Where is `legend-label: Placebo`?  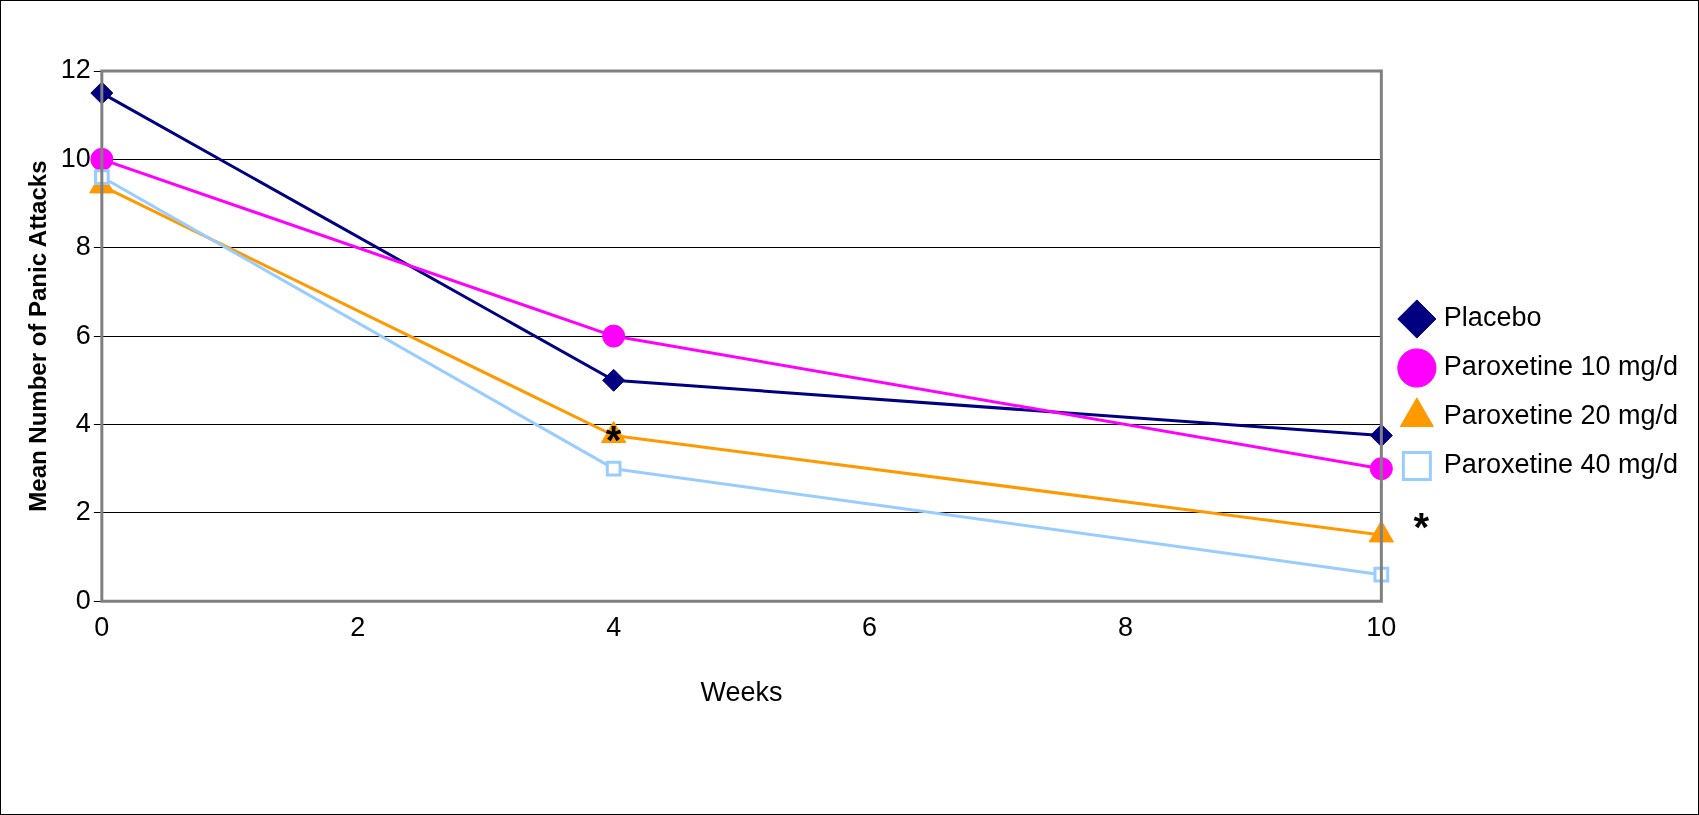
legend-label: Placebo is located at coordinates (1492, 317).